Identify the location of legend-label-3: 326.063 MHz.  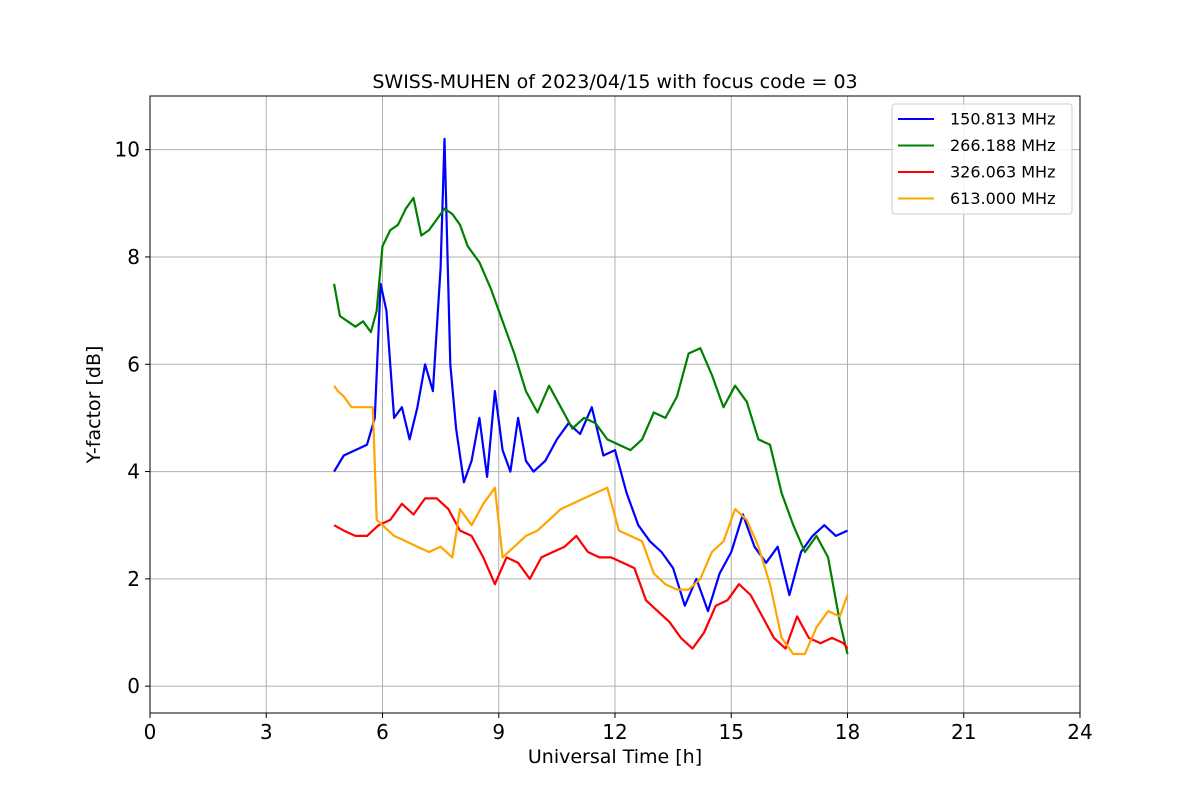
(1002, 172).